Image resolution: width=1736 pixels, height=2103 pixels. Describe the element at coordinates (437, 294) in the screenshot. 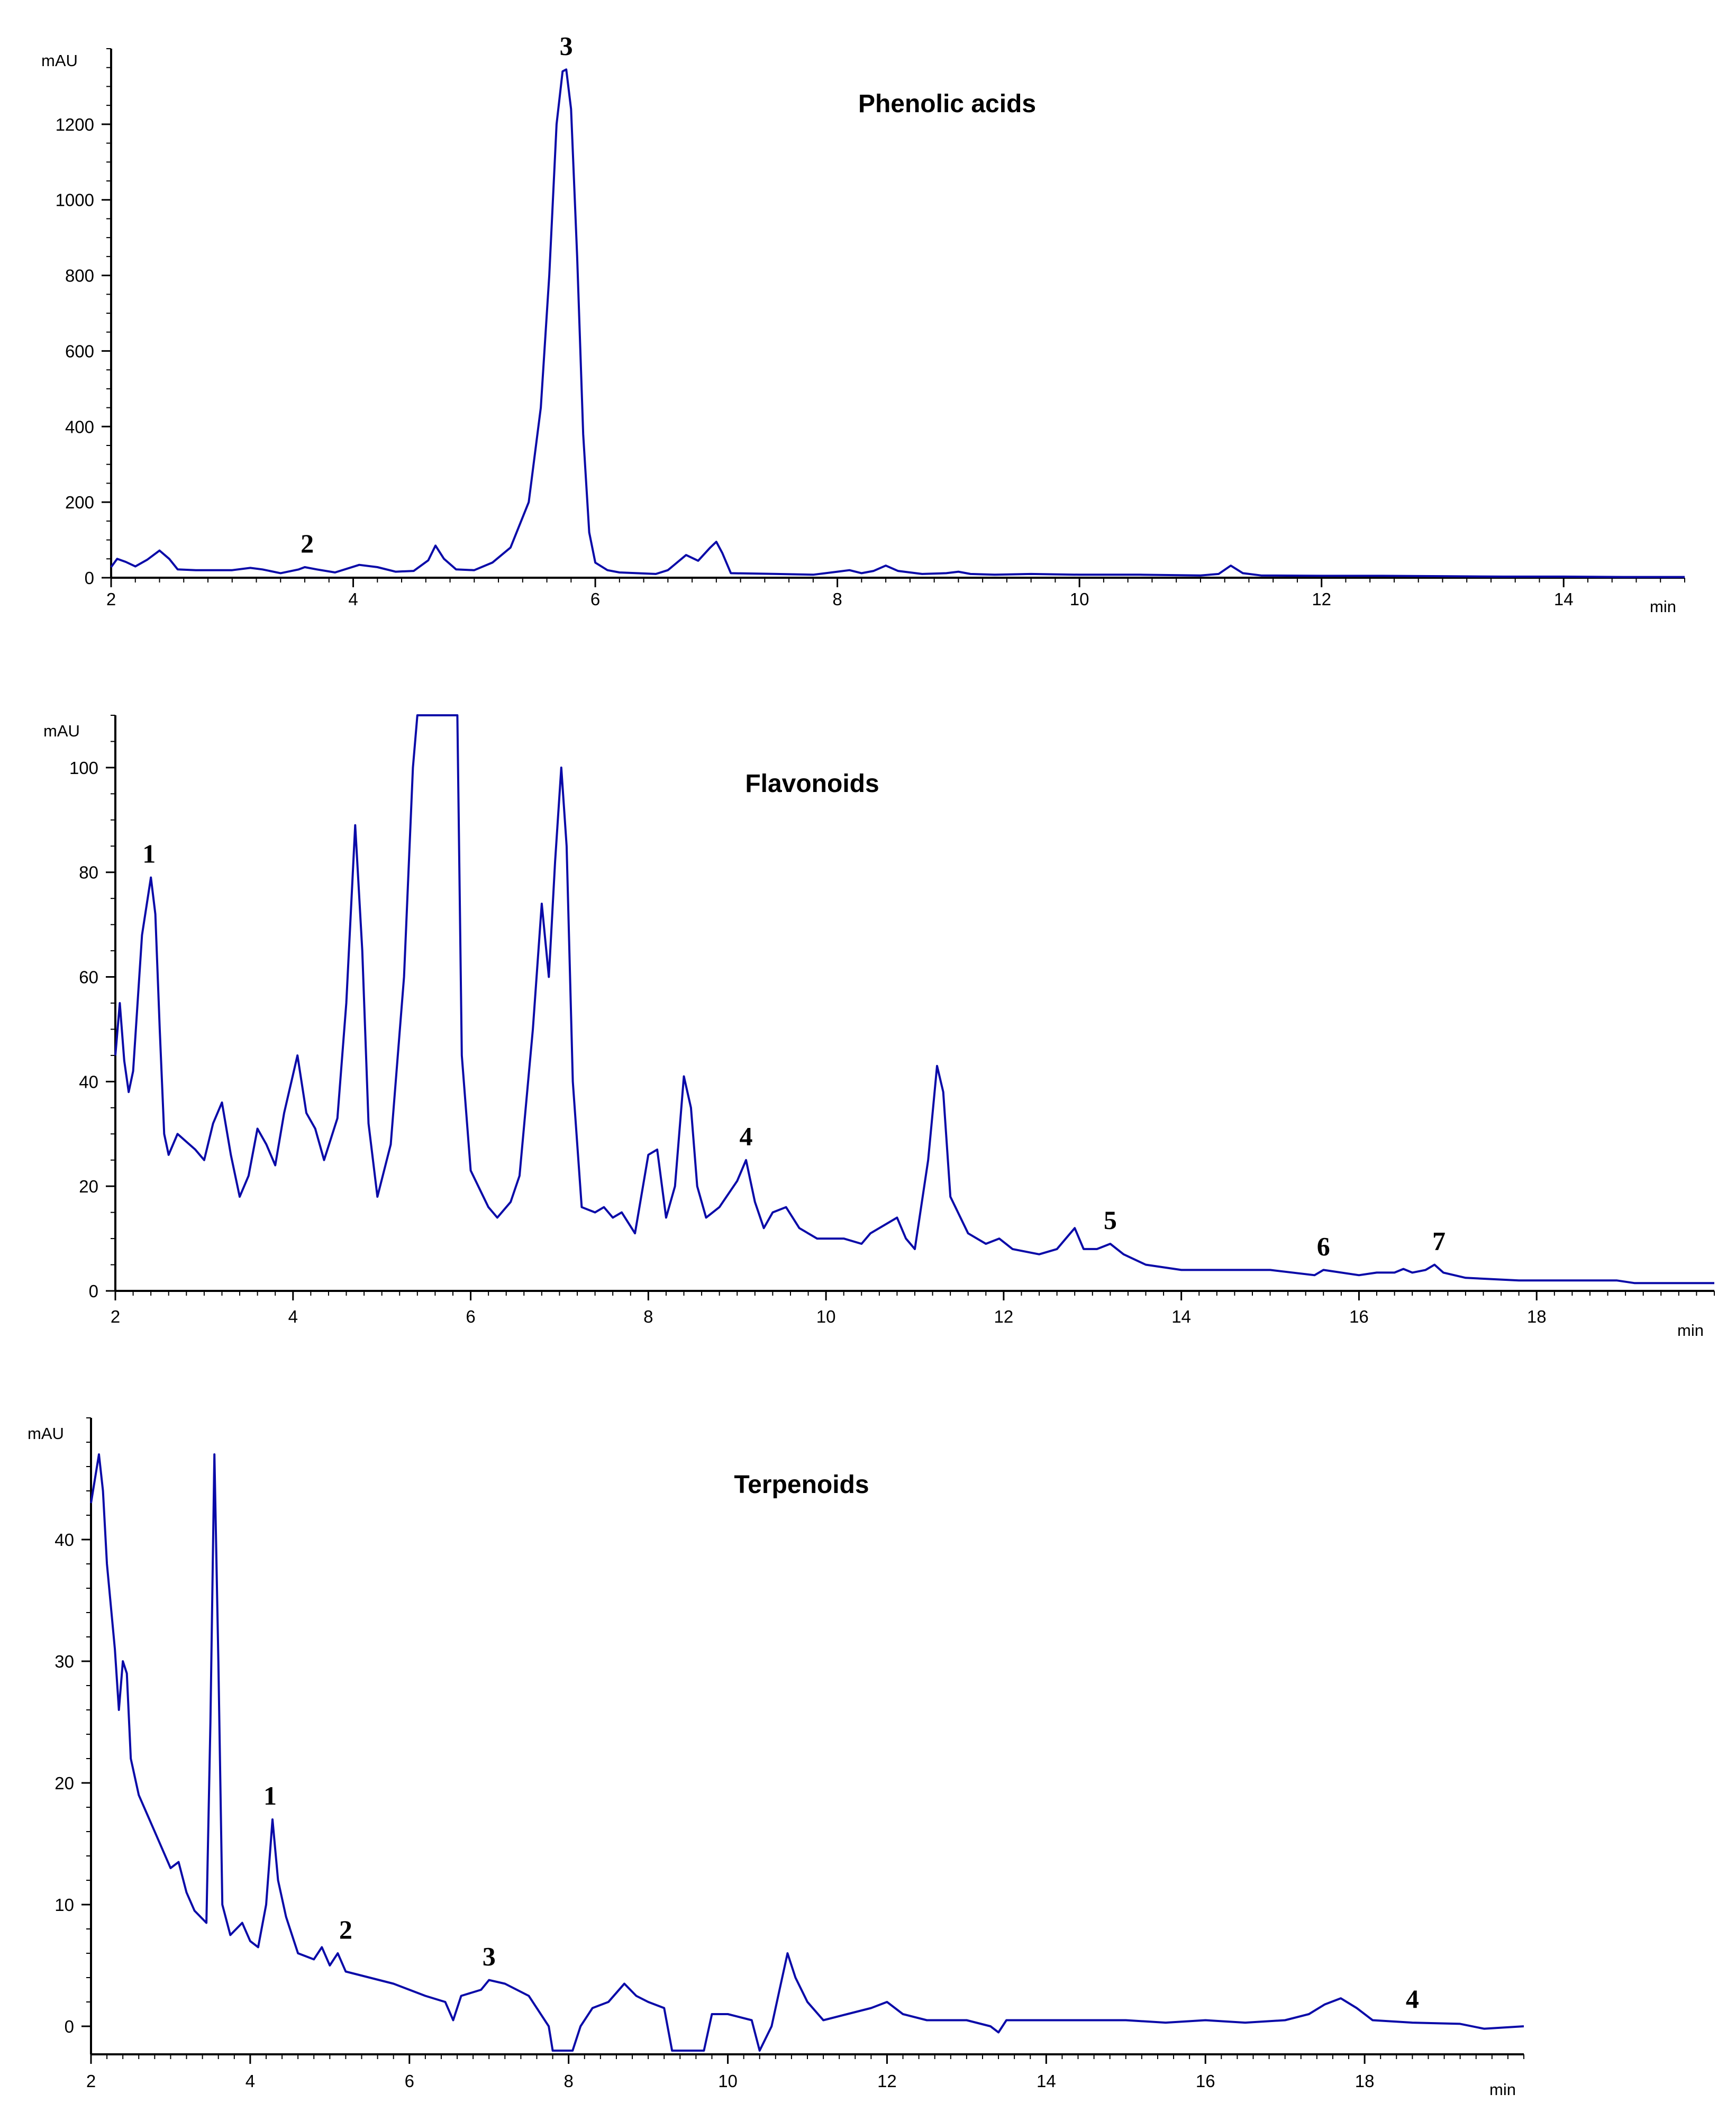

I see `peak-labels: 23` at that location.